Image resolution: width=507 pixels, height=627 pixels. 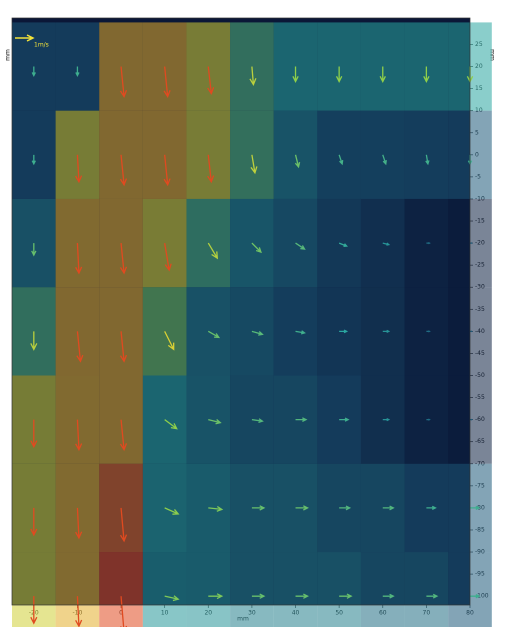 I want to click on key-label: 1m/s, so click(x=41, y=45).